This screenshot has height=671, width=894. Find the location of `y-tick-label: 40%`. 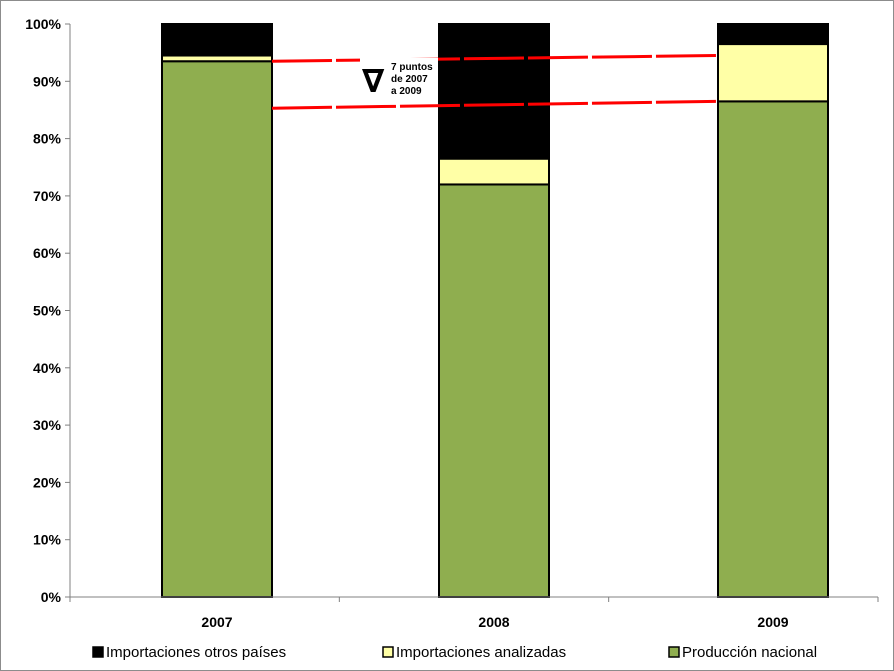

y-tick-label: 40% is located at coordinates (47, 368).